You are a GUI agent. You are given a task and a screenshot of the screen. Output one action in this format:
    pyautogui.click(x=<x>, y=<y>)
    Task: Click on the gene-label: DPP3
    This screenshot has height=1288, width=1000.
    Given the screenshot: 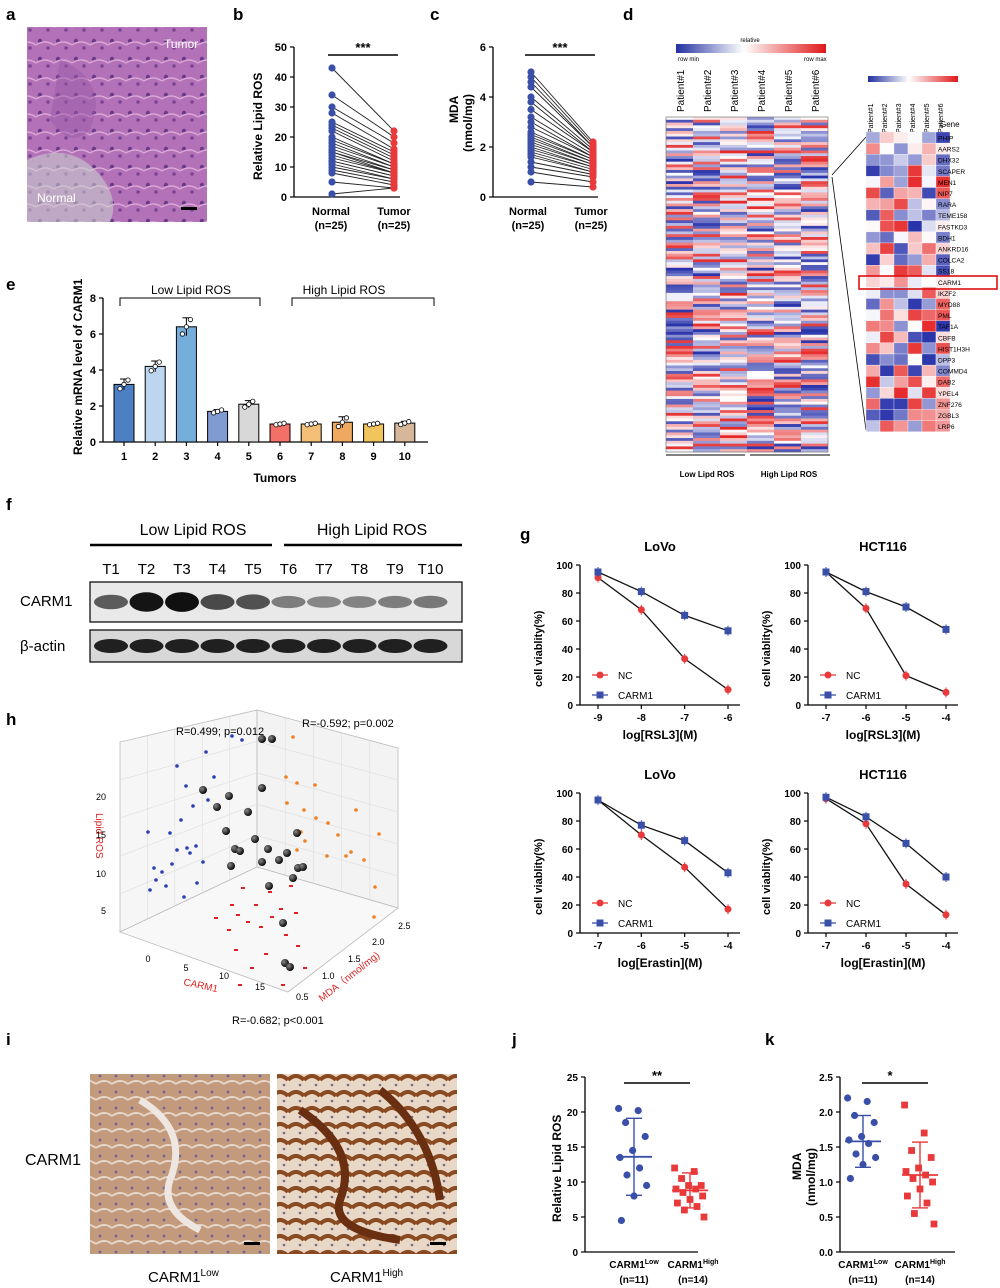 What is the action you would take?
    pyautogui.click(x=947, y=361)
    